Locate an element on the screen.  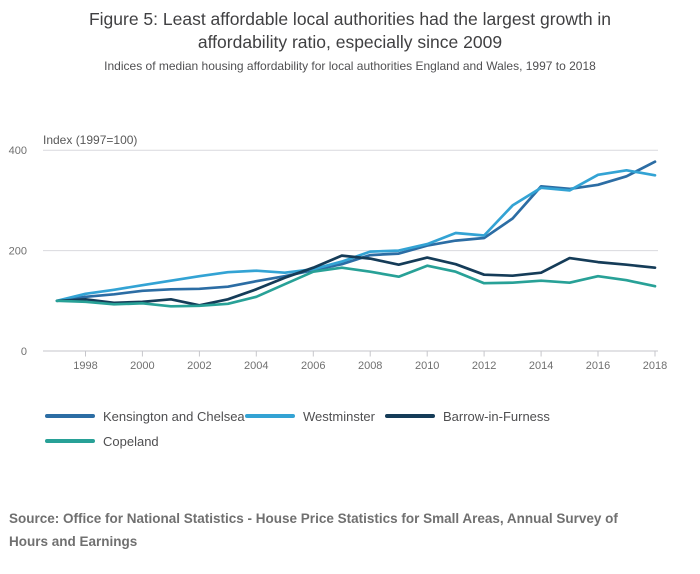
x-tick-label: 2016 is located at coordinates (598, 366).